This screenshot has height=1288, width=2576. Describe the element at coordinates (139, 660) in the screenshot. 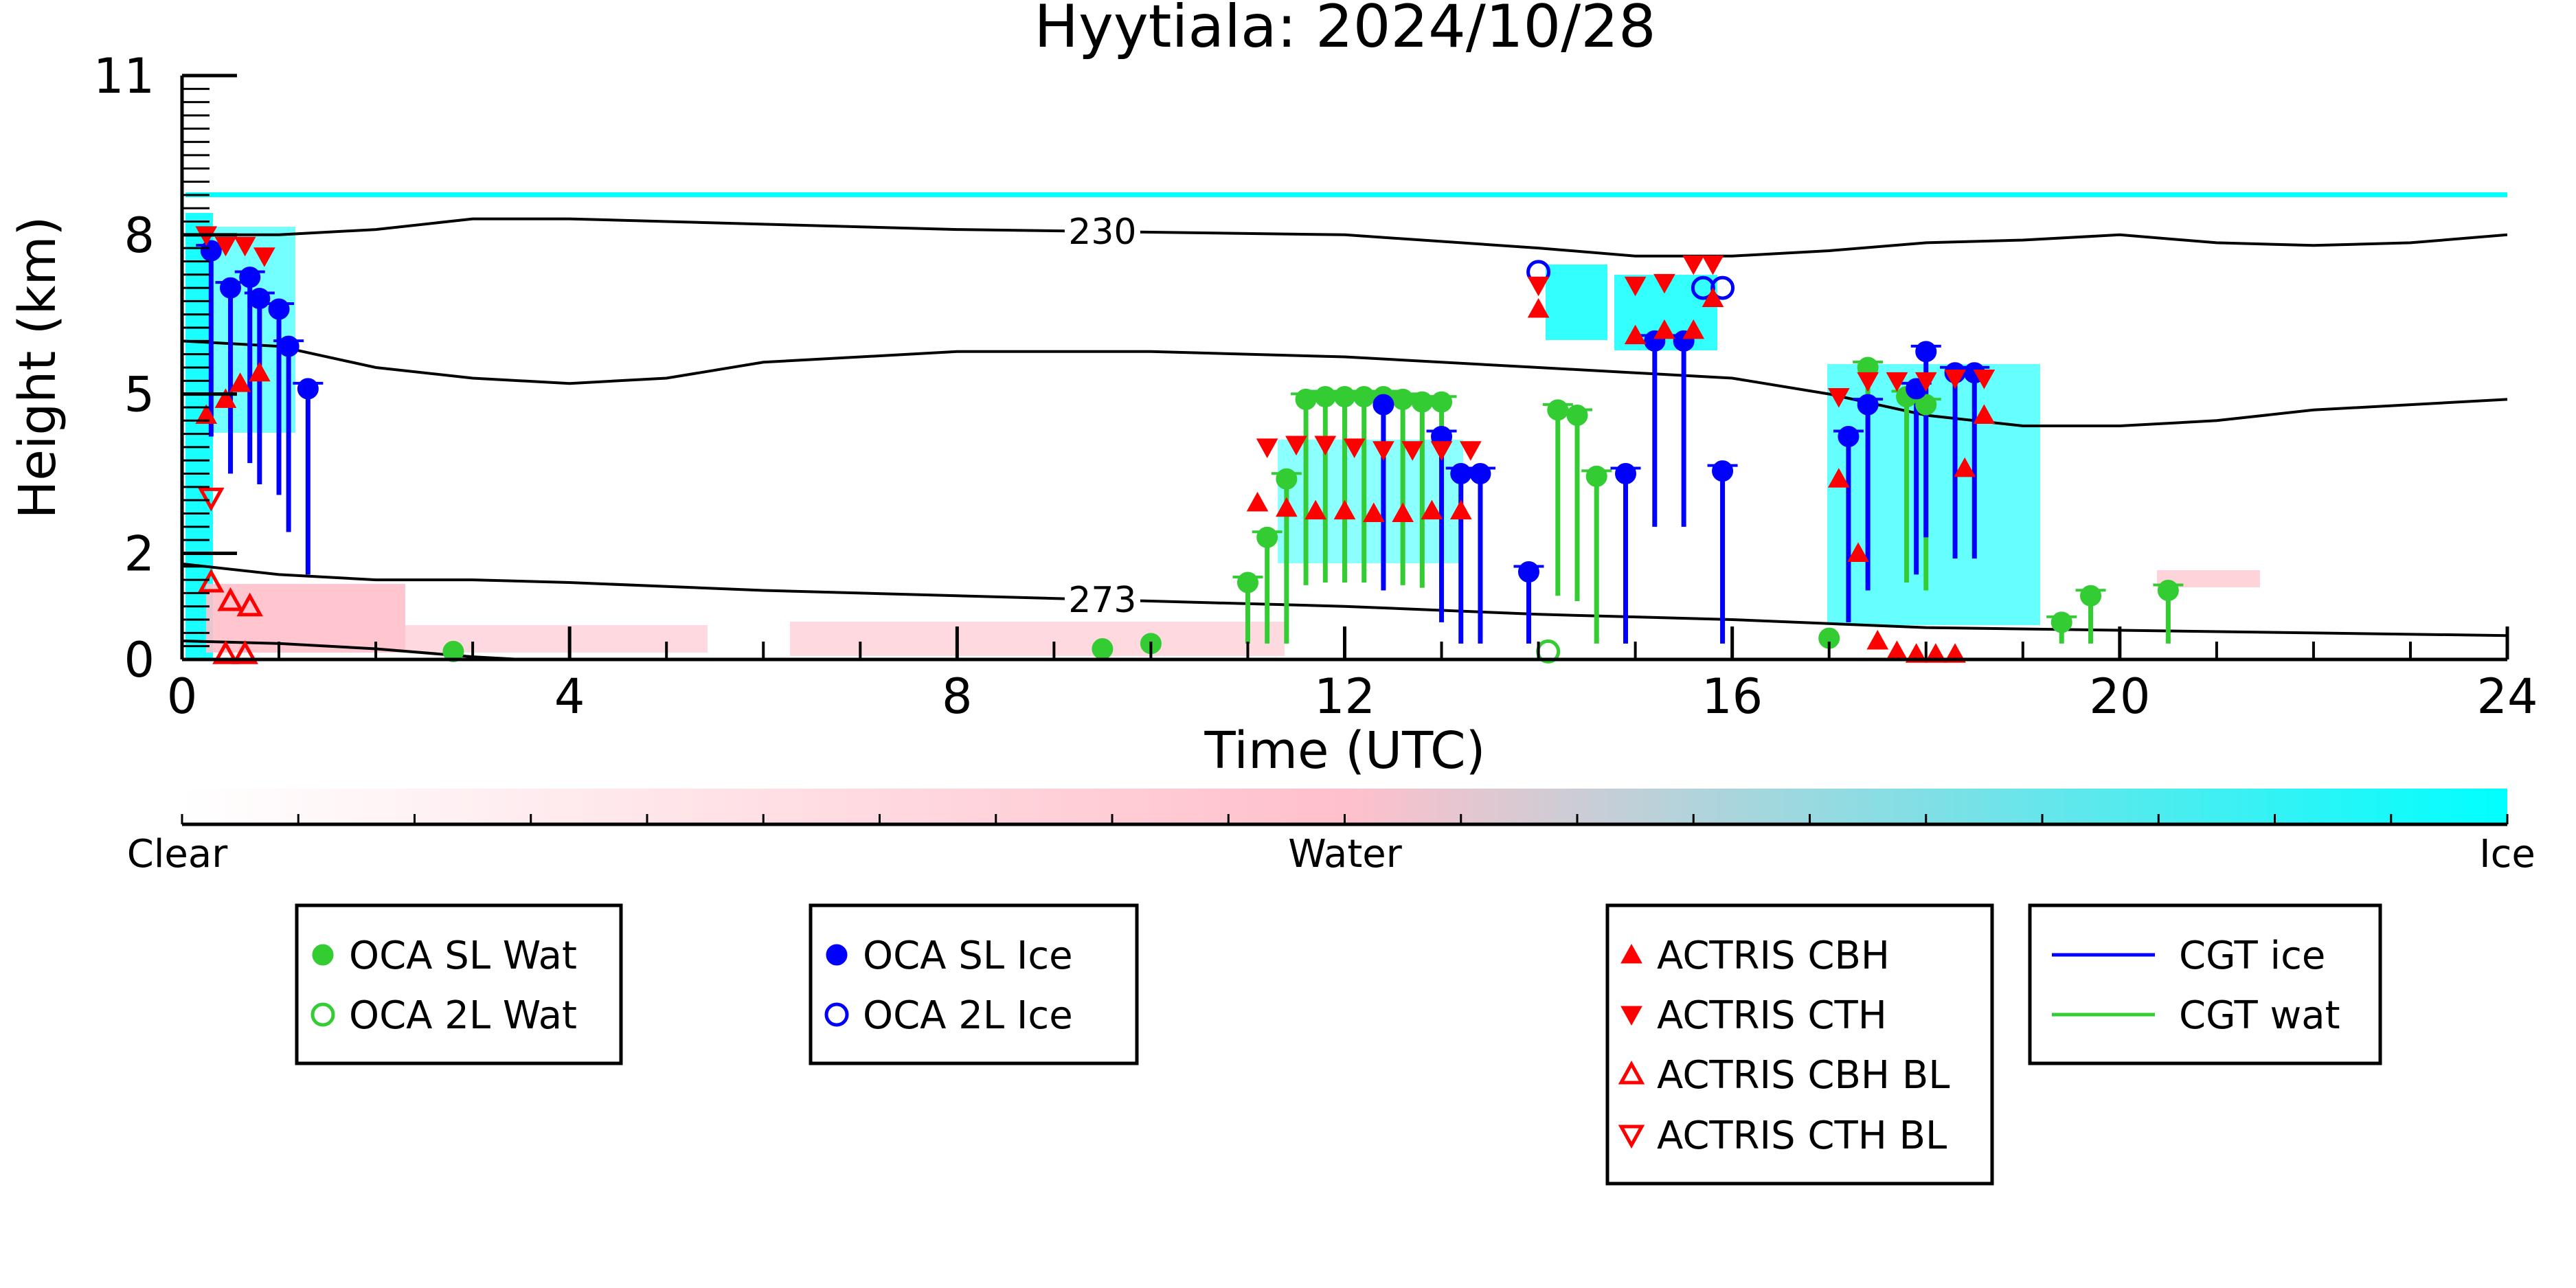

I see `y-tick-label: 0` at that location.